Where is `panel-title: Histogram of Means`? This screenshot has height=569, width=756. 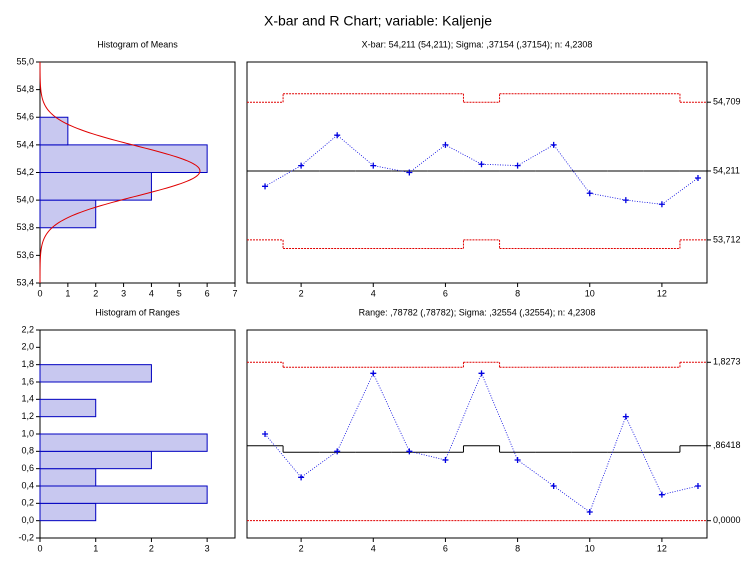
panel-title: Histogram of Means is located at coordinates (137, 44).